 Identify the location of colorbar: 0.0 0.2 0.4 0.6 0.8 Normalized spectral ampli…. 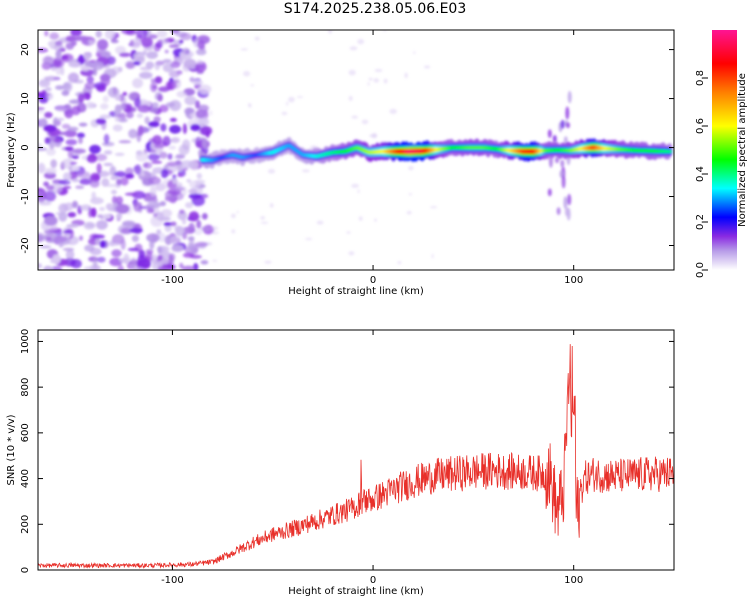
(721, 154).